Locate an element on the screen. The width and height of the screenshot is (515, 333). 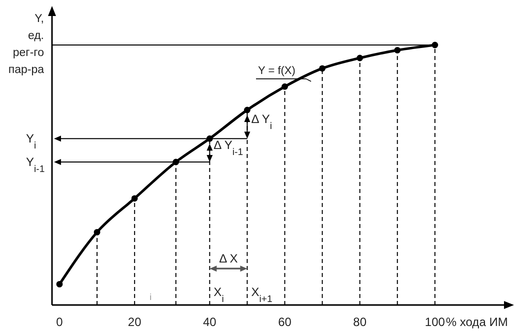
x-axis-title: % хода ИМ is located at coordinates (477, 322).